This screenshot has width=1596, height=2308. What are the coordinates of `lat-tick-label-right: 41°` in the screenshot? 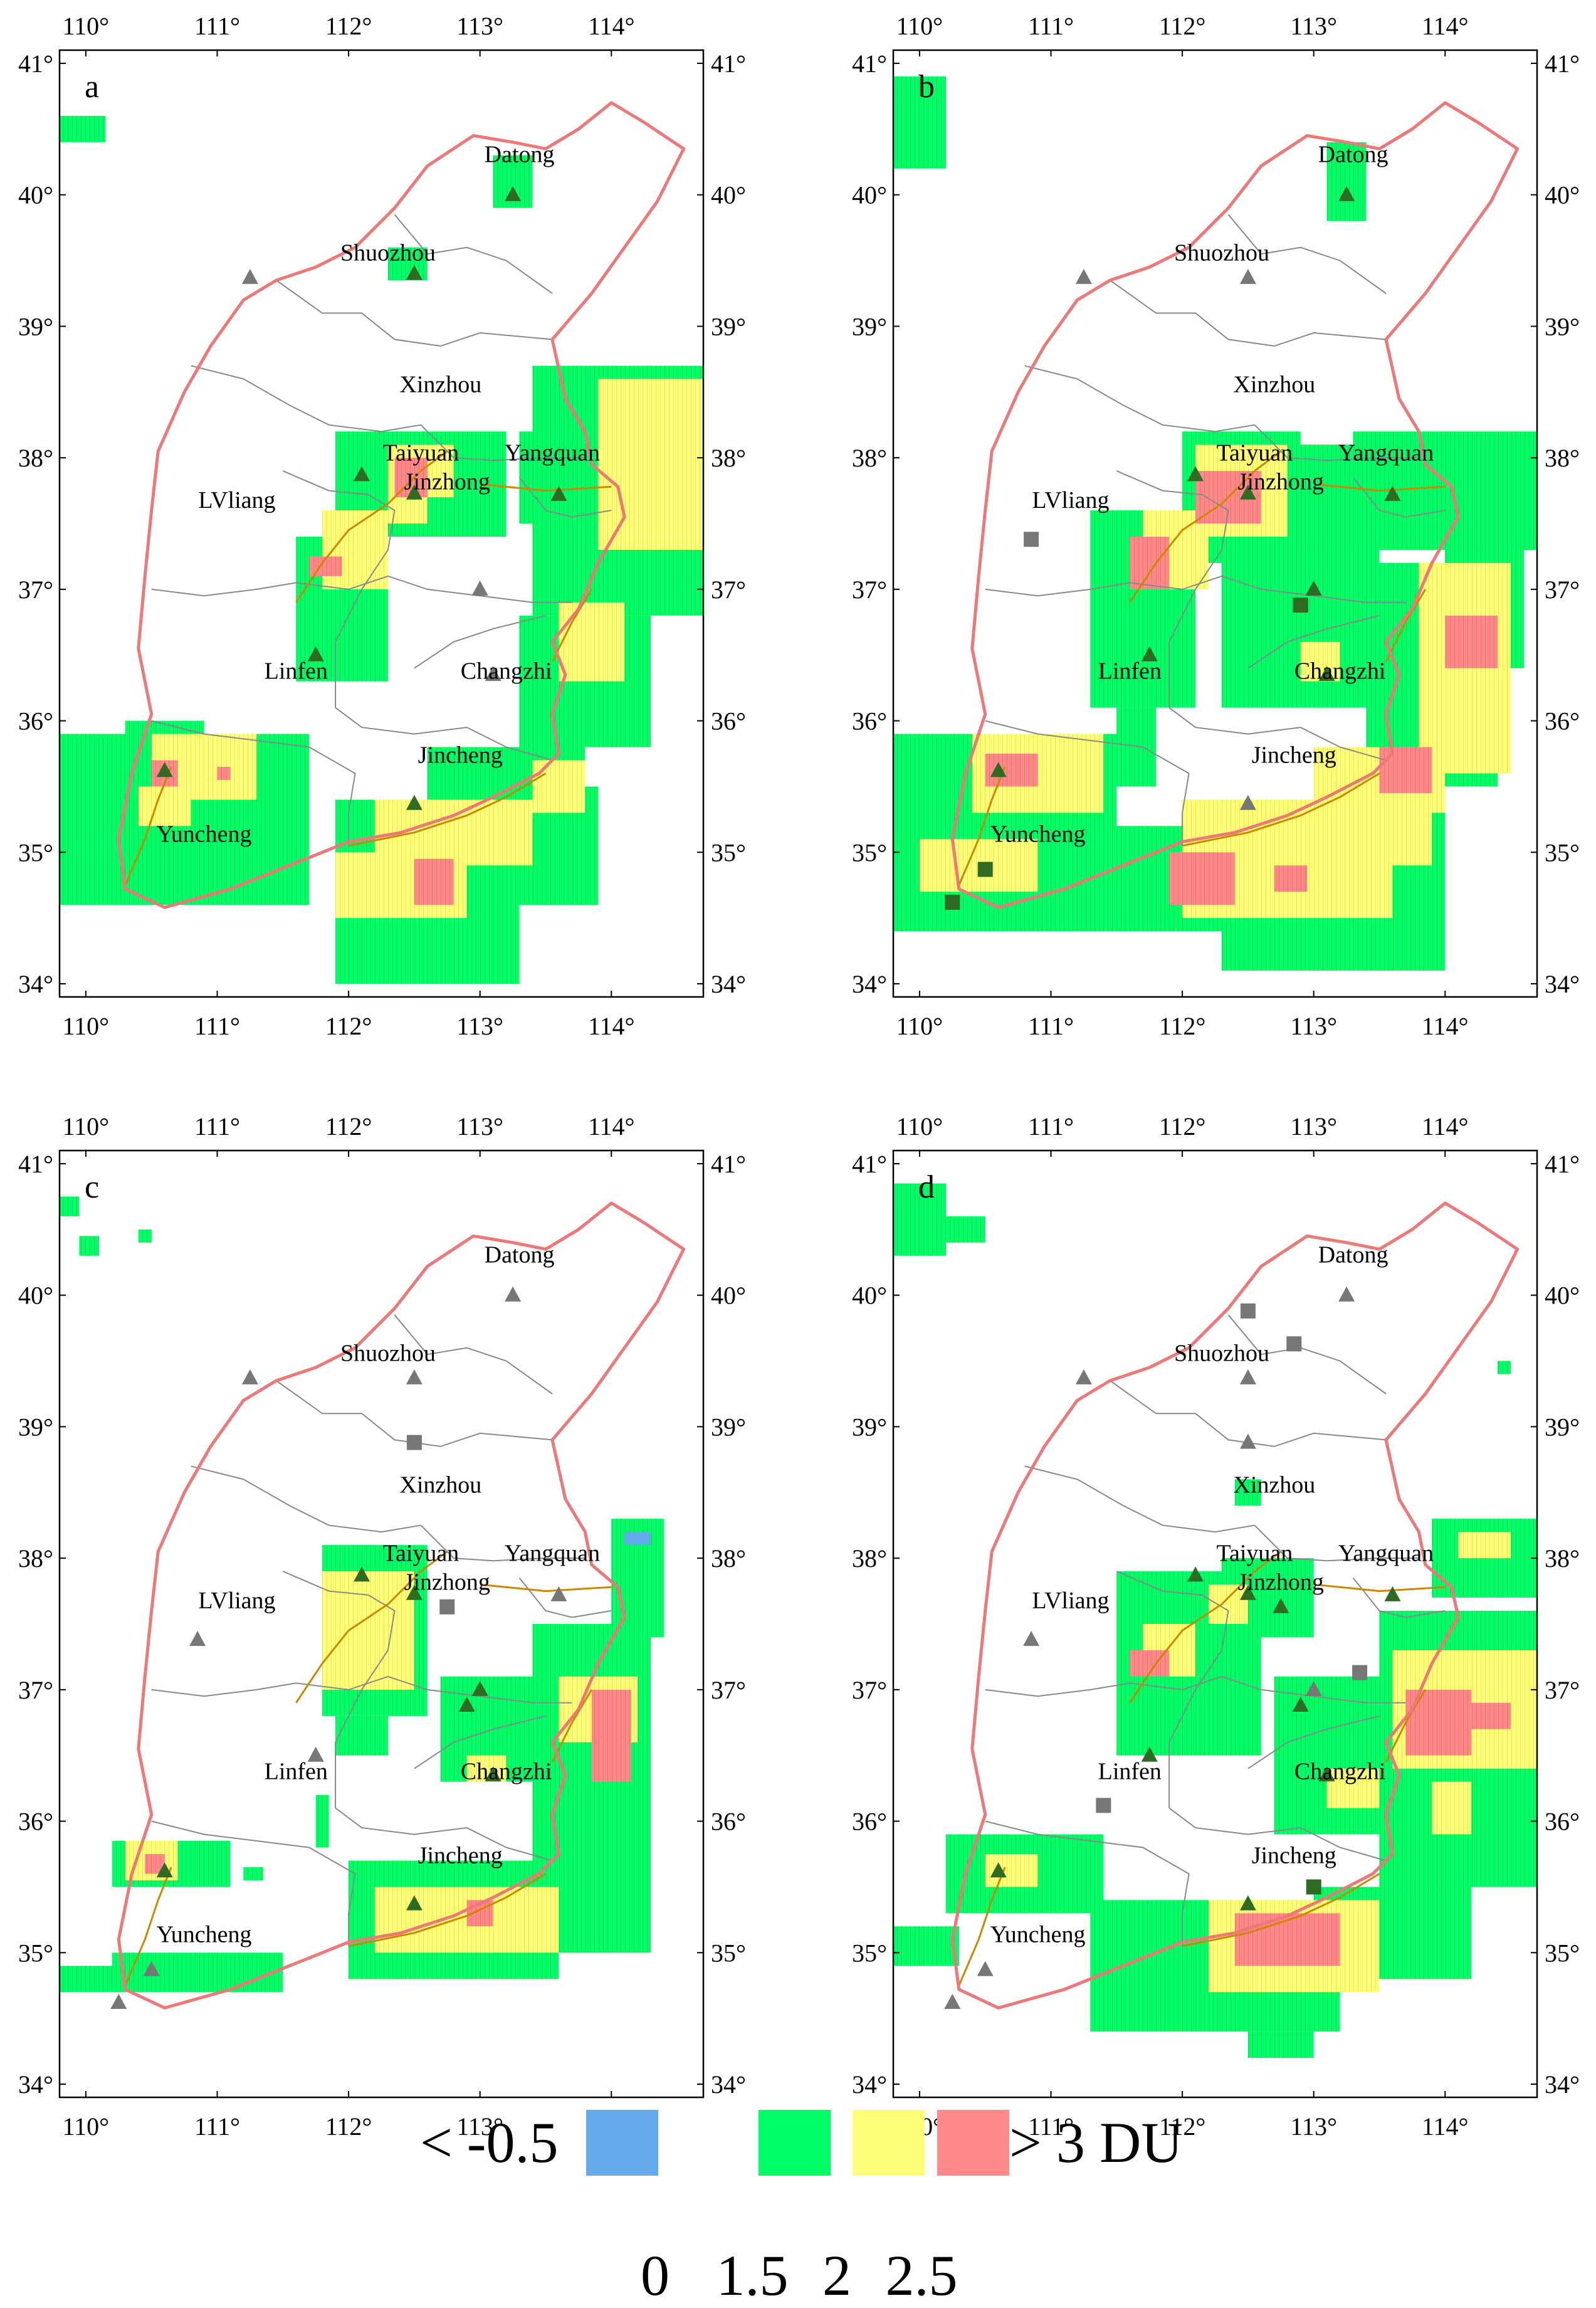 It's located at (1562, 64).